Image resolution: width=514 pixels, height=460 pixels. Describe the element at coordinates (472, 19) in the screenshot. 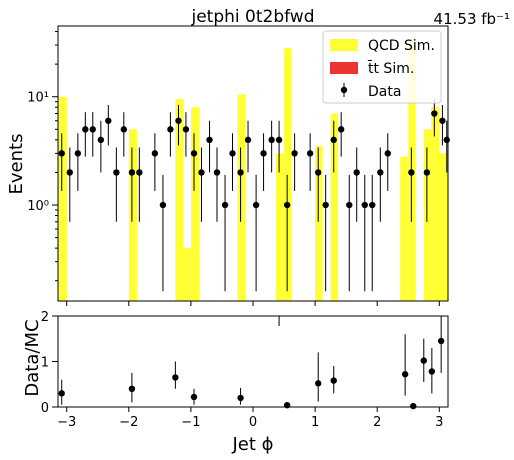

I see `luminosity-label: 41.53 fb⁻¹` at that location.